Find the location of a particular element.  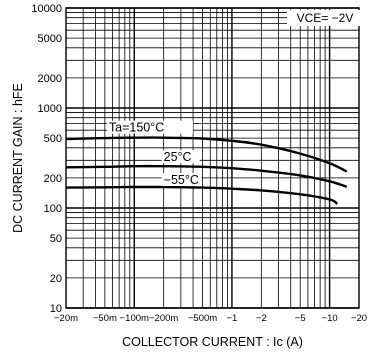

condition-box: VCE= −2V is located at coordinates (325, 18).